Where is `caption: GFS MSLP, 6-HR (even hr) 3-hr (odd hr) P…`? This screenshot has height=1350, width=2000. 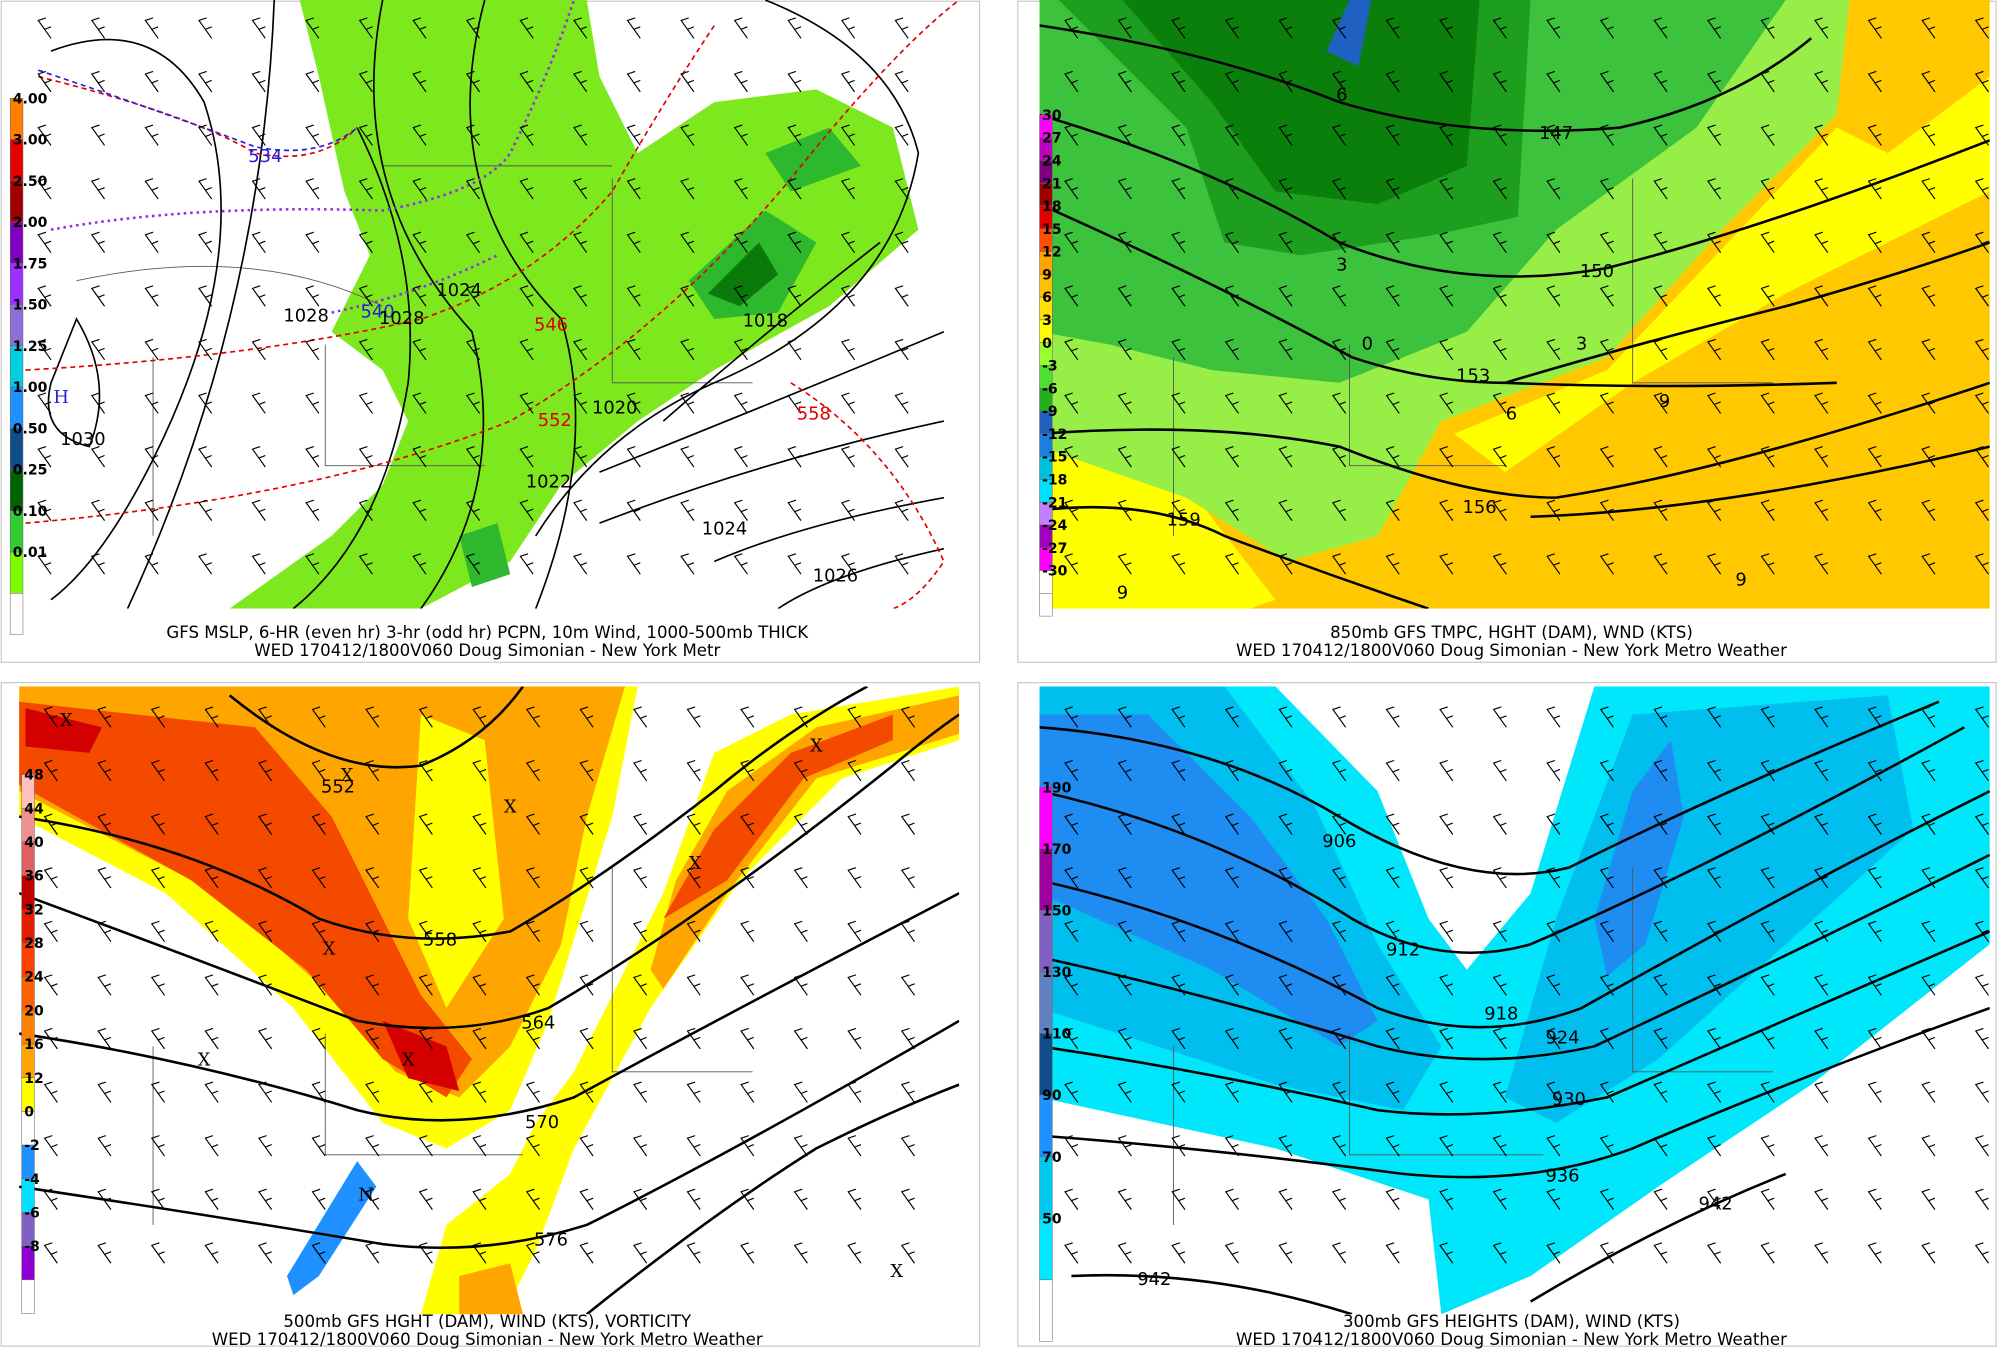 caption: GFS MSLP, 6-HR (even hr) 3-hr (odd hr) P… is located at coordinates (487, 632).